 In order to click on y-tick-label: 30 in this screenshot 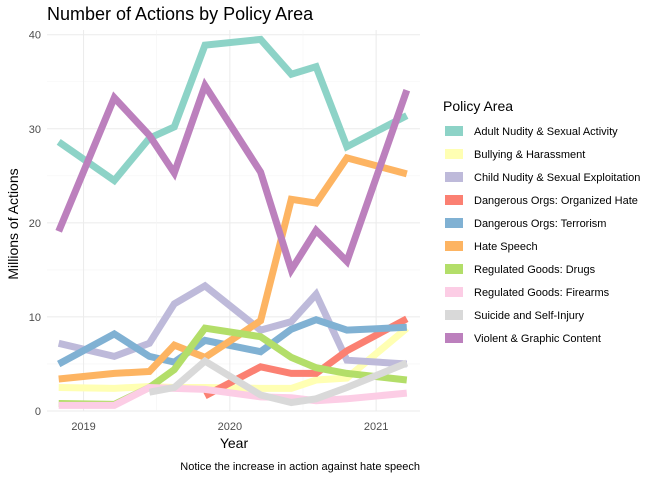, I will do `click(35, 130)`.